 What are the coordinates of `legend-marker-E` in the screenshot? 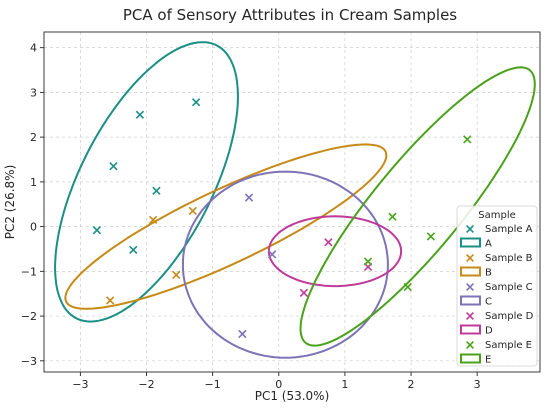 It's located at (470, 345).